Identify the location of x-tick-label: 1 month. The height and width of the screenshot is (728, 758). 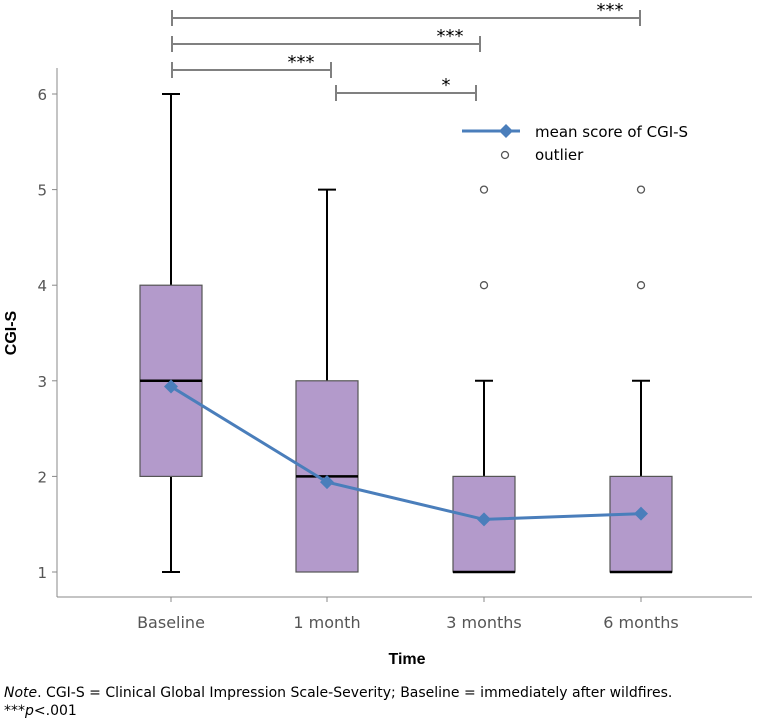
(326, 622).